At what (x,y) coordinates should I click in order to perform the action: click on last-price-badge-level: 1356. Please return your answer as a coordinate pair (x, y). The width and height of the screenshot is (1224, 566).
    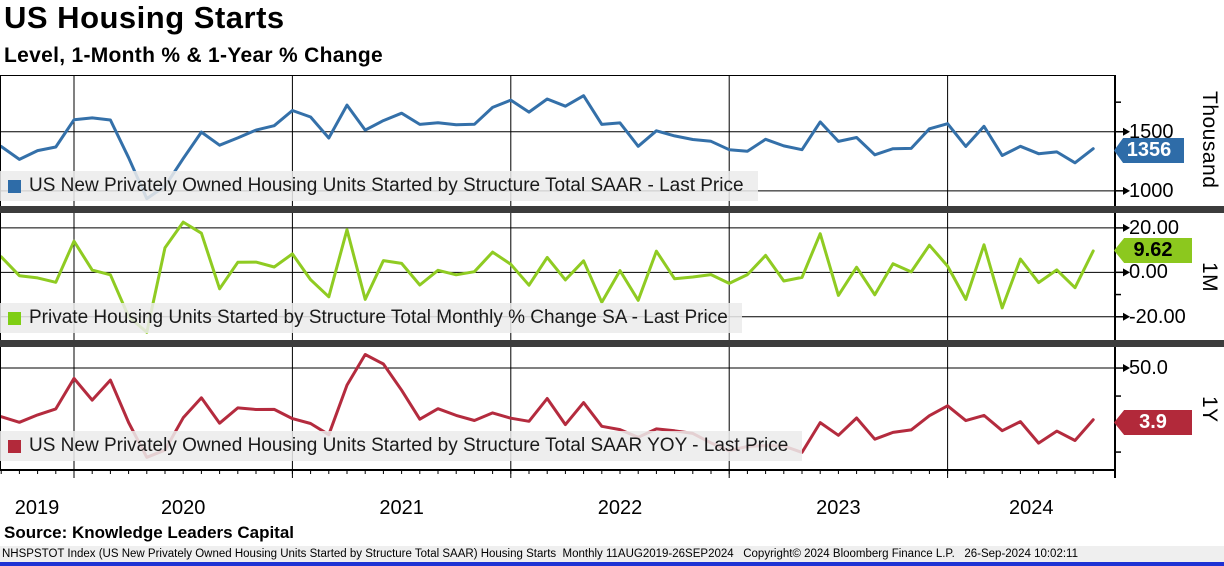
    Looking at the image, I should click on (1149, 150).